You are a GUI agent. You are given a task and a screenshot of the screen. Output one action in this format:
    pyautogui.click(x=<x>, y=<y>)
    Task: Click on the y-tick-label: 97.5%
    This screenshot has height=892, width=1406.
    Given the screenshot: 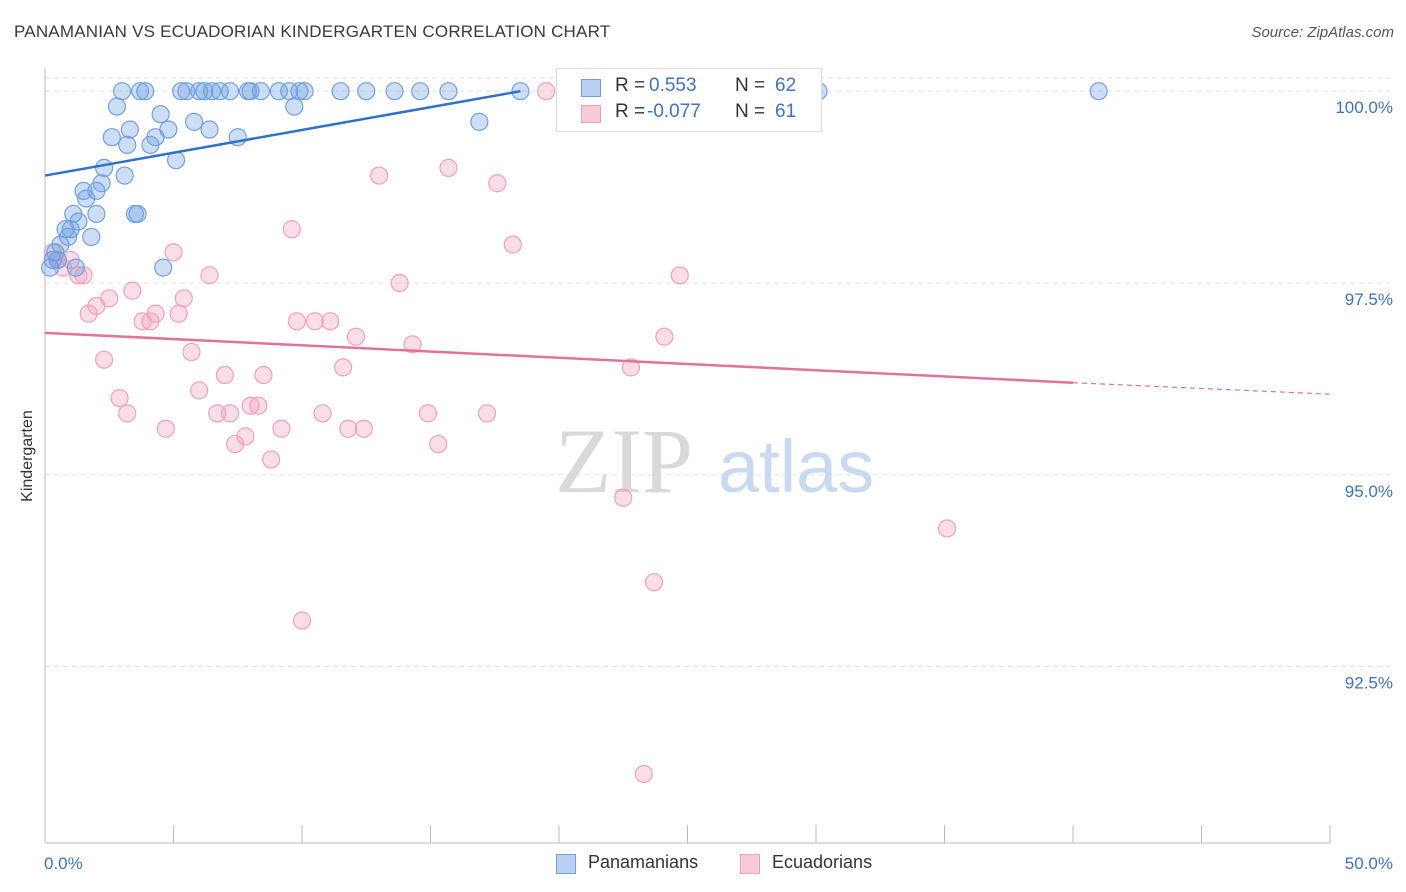 What is the action you would take?
    pyautogui.click(x=1369, y=299)
    